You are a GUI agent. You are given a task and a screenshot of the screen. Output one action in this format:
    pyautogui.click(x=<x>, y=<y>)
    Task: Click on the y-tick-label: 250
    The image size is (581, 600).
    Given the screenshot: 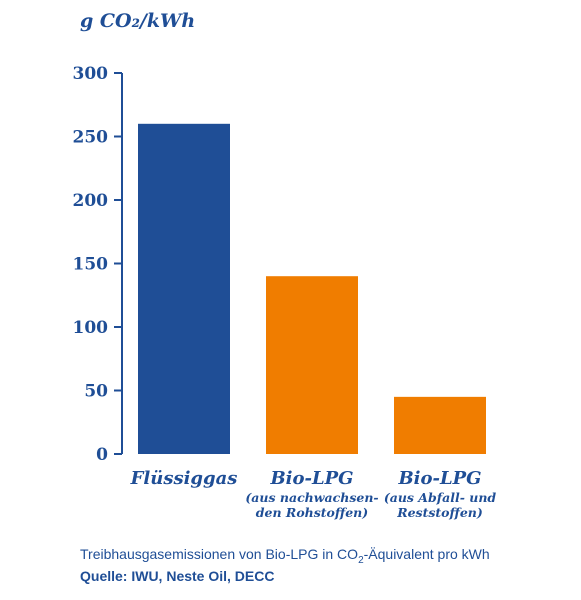 What is the action you would take?
    pyautogui.click(x=91, y=138)
    